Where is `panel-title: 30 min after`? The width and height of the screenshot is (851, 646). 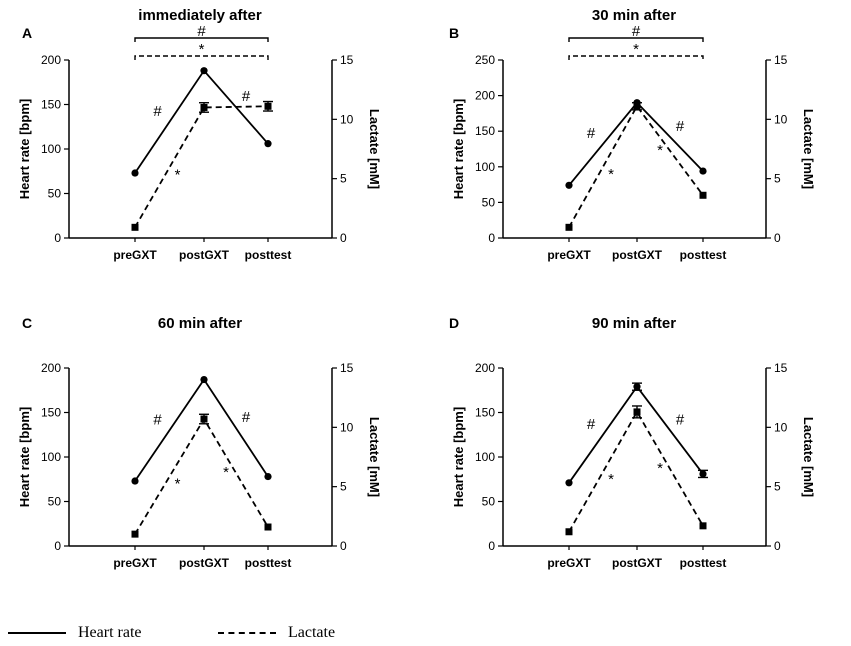
panel-title: 30 min after is located at coordinates (634, 15).